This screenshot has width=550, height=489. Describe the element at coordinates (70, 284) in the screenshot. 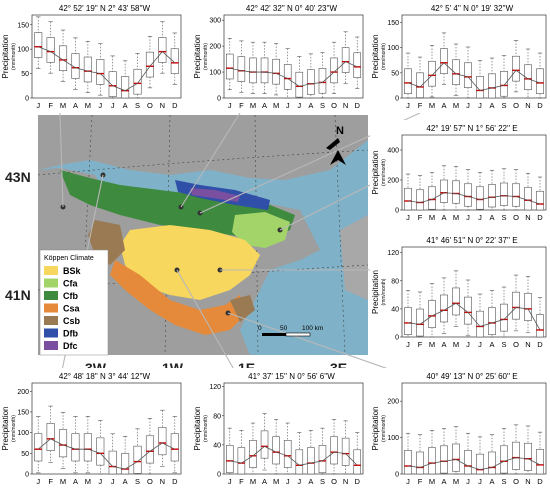

I see `legend-label-cfa: Cfa` at that location.